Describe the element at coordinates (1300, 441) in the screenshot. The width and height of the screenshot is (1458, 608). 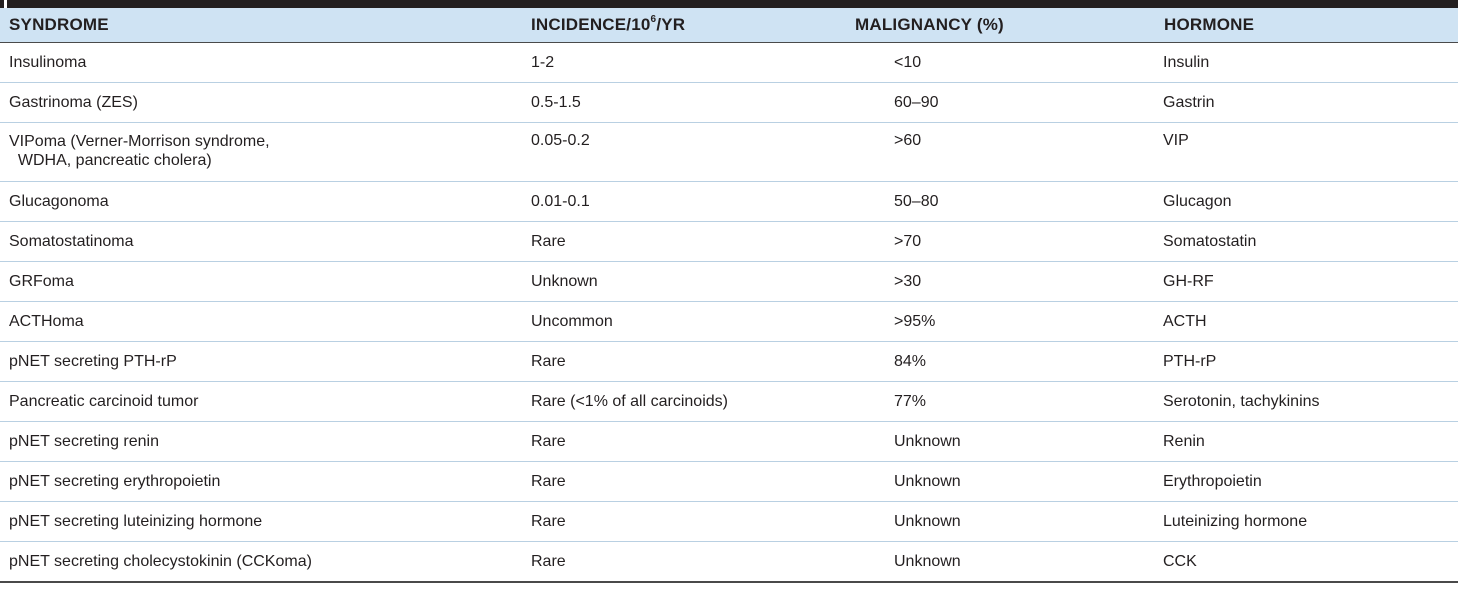
I see `cell-hormone: Renin` at that location.